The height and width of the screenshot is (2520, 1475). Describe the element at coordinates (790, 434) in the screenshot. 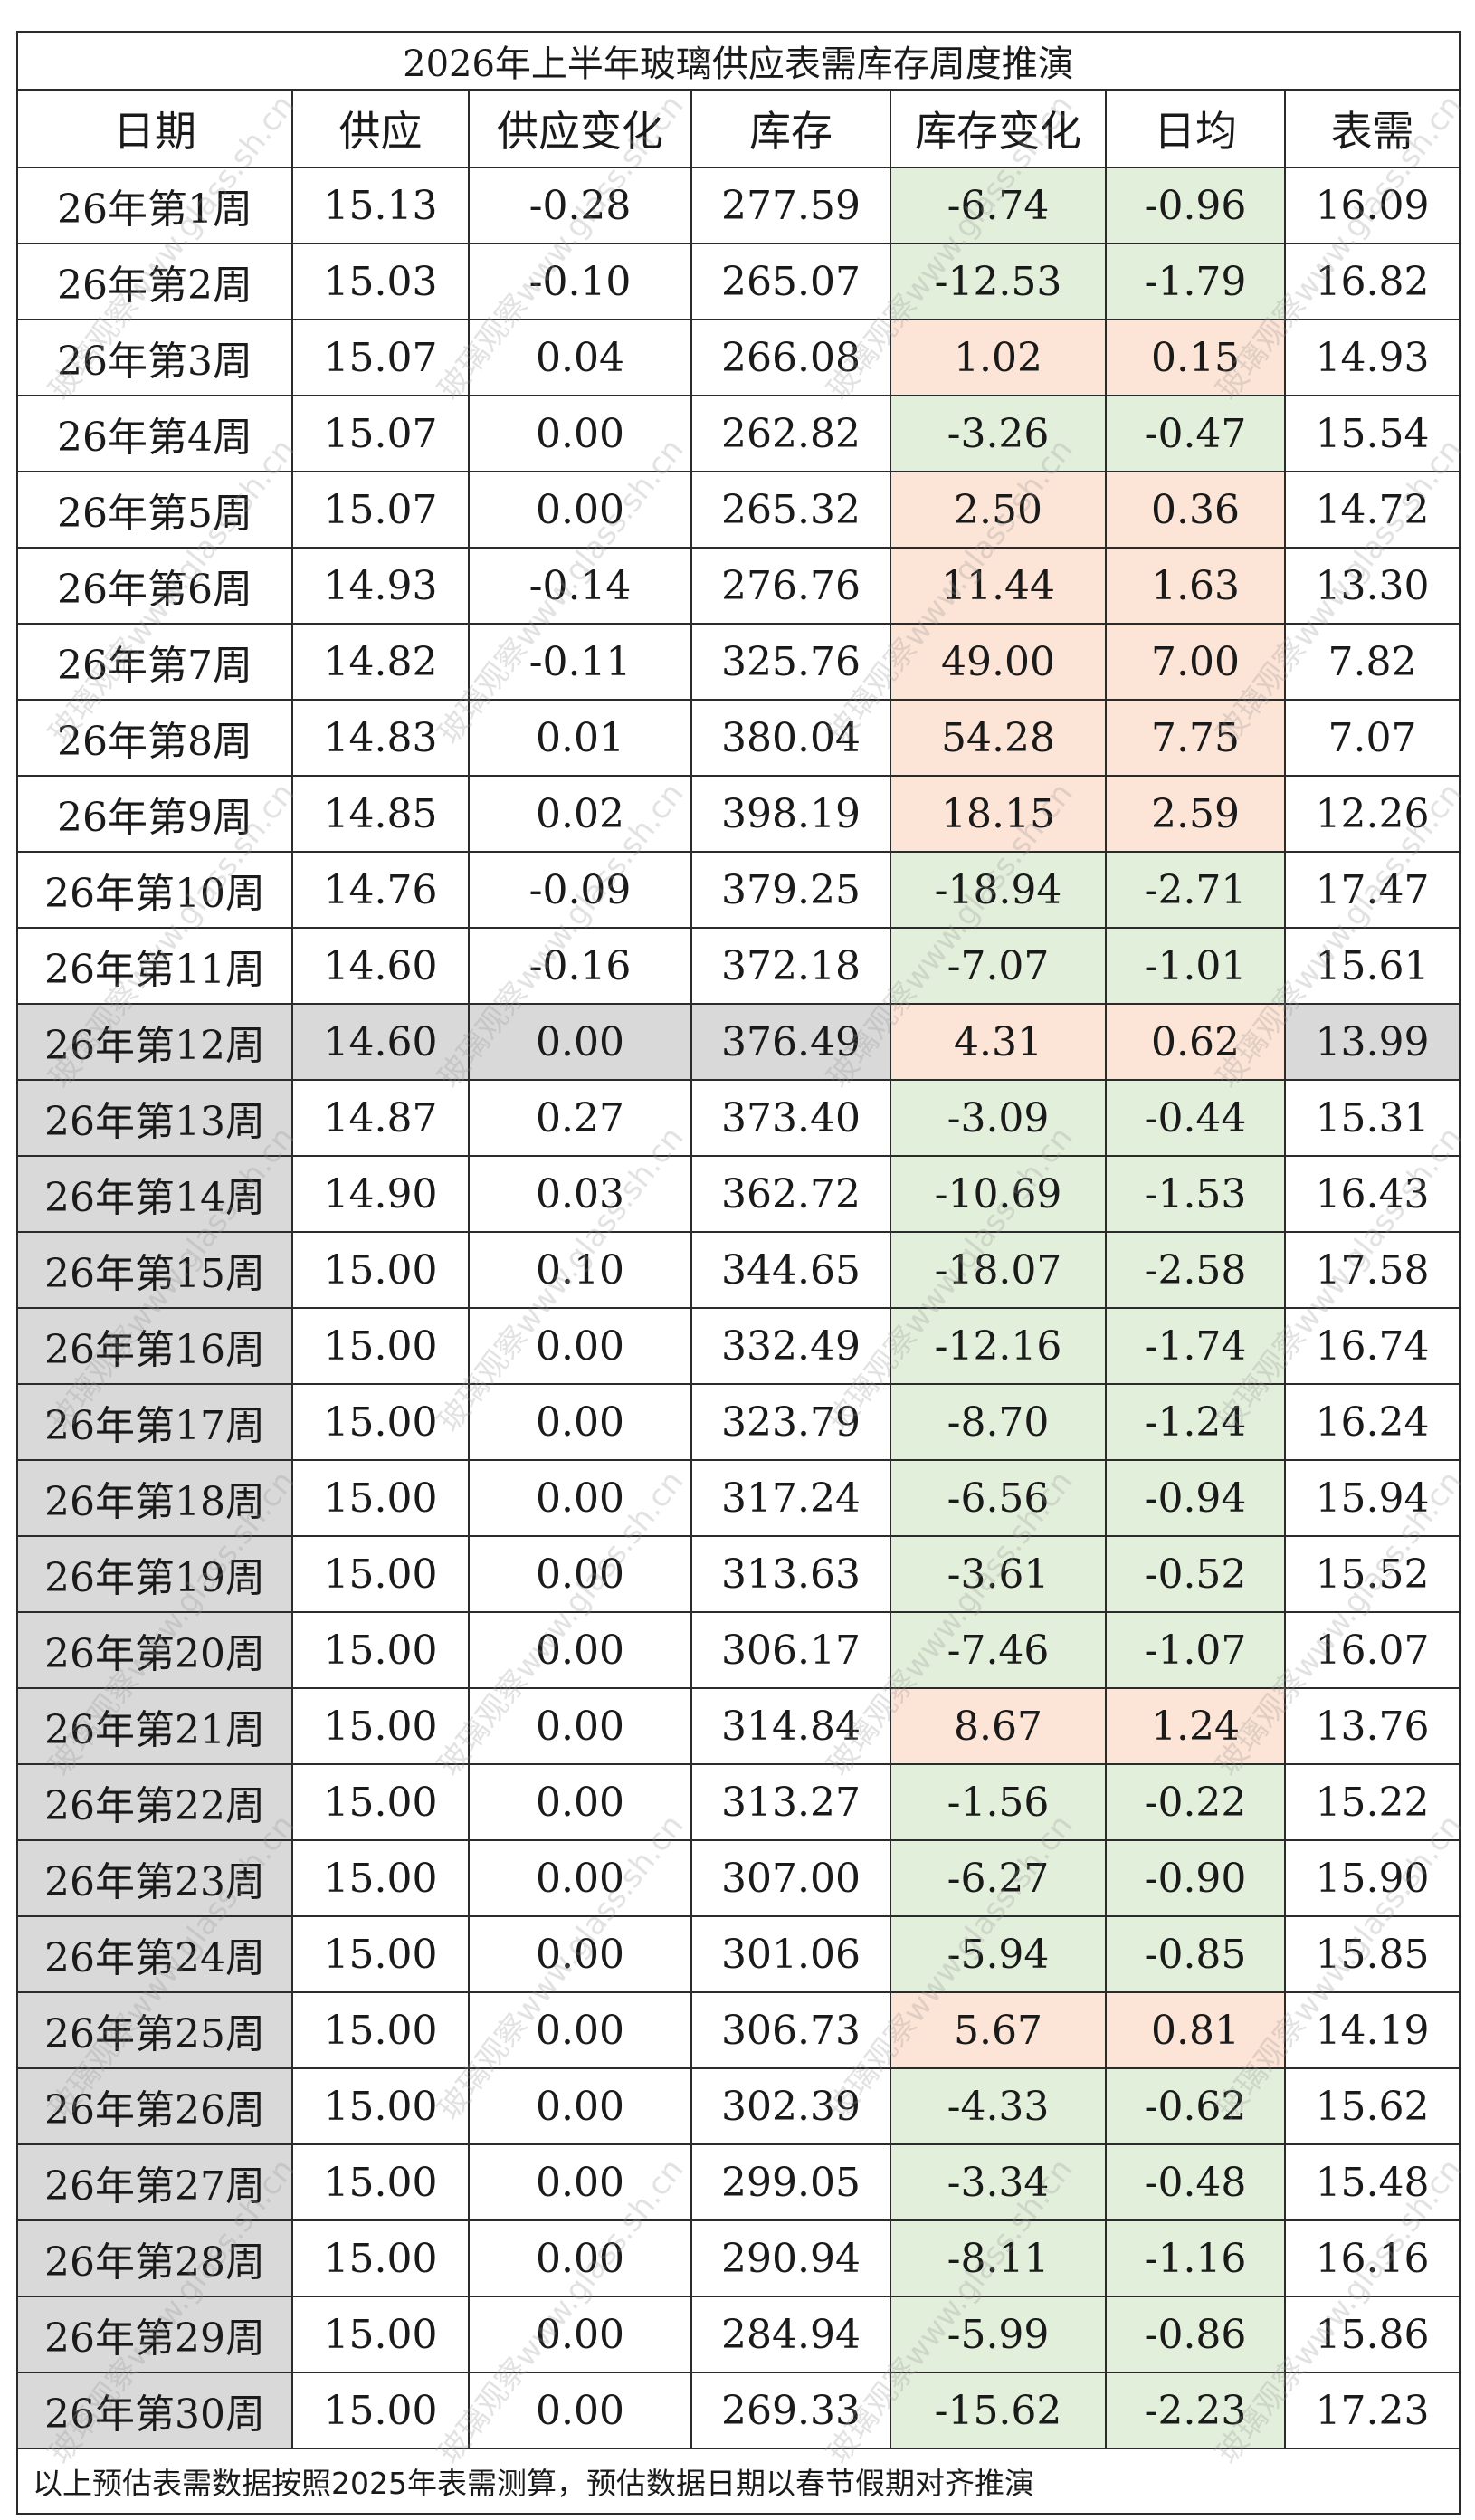

I see `cell-inventory: 262.82` at that location.